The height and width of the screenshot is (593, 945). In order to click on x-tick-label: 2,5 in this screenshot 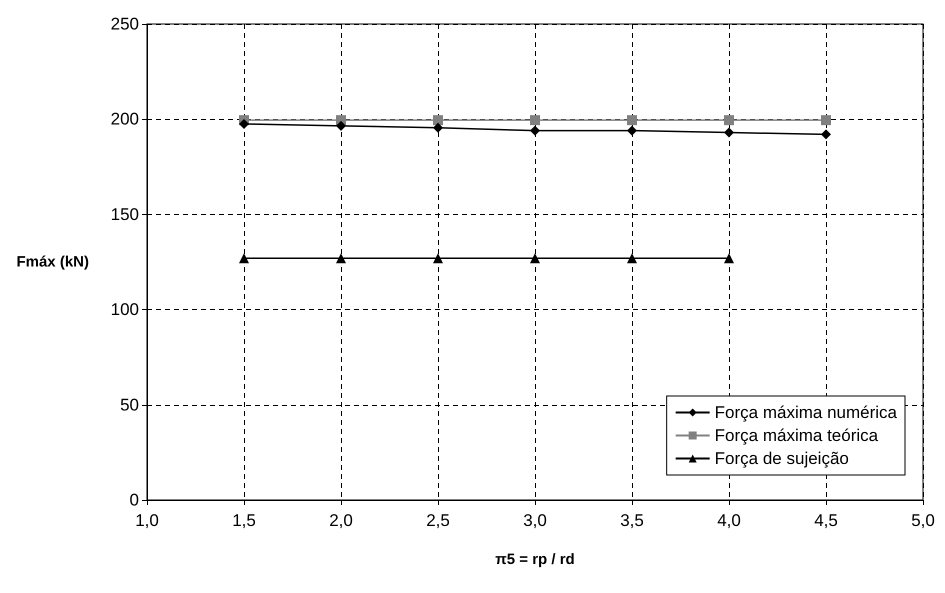, I will do `click(438, 520)`.